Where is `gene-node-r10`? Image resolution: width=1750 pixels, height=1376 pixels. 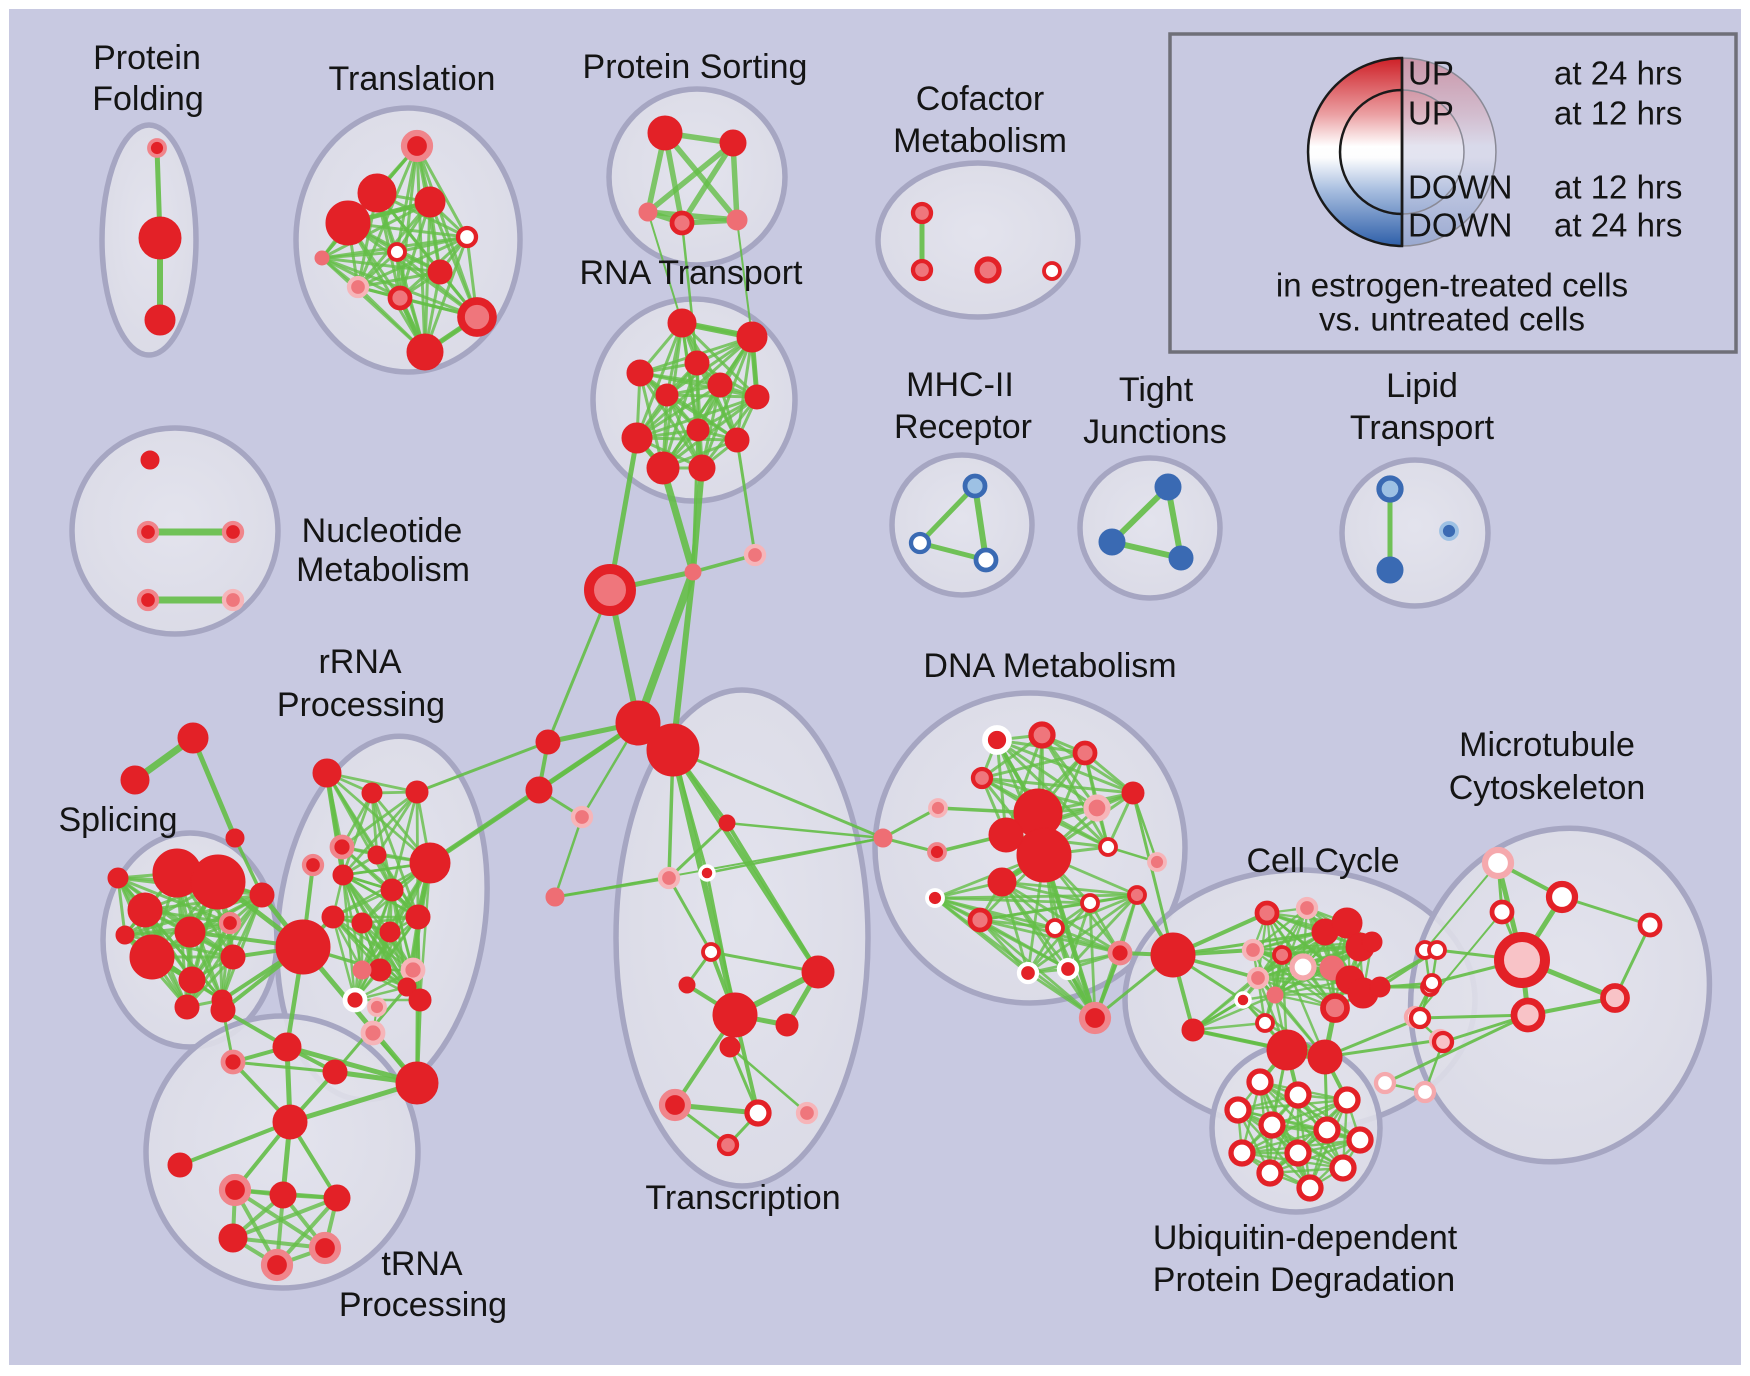 gene-node-r10 is located at coordinates (663, 468).